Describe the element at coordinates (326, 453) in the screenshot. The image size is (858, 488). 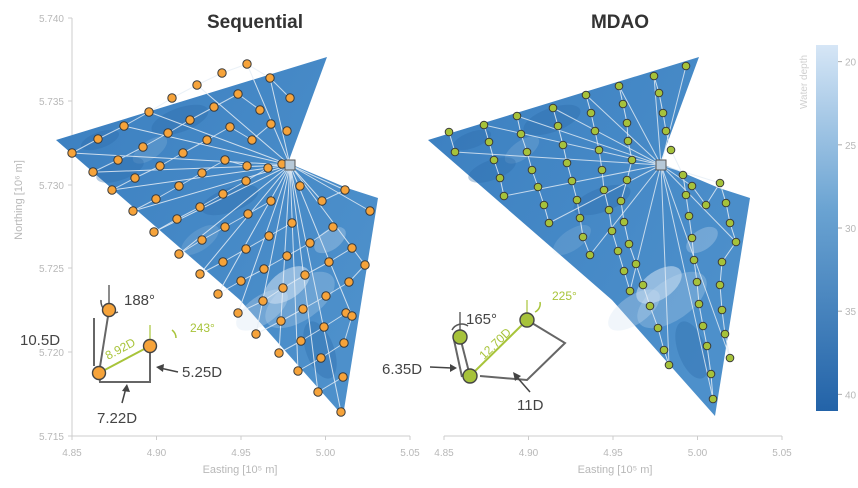
I see `x-tick-label: 5.00` at that location.